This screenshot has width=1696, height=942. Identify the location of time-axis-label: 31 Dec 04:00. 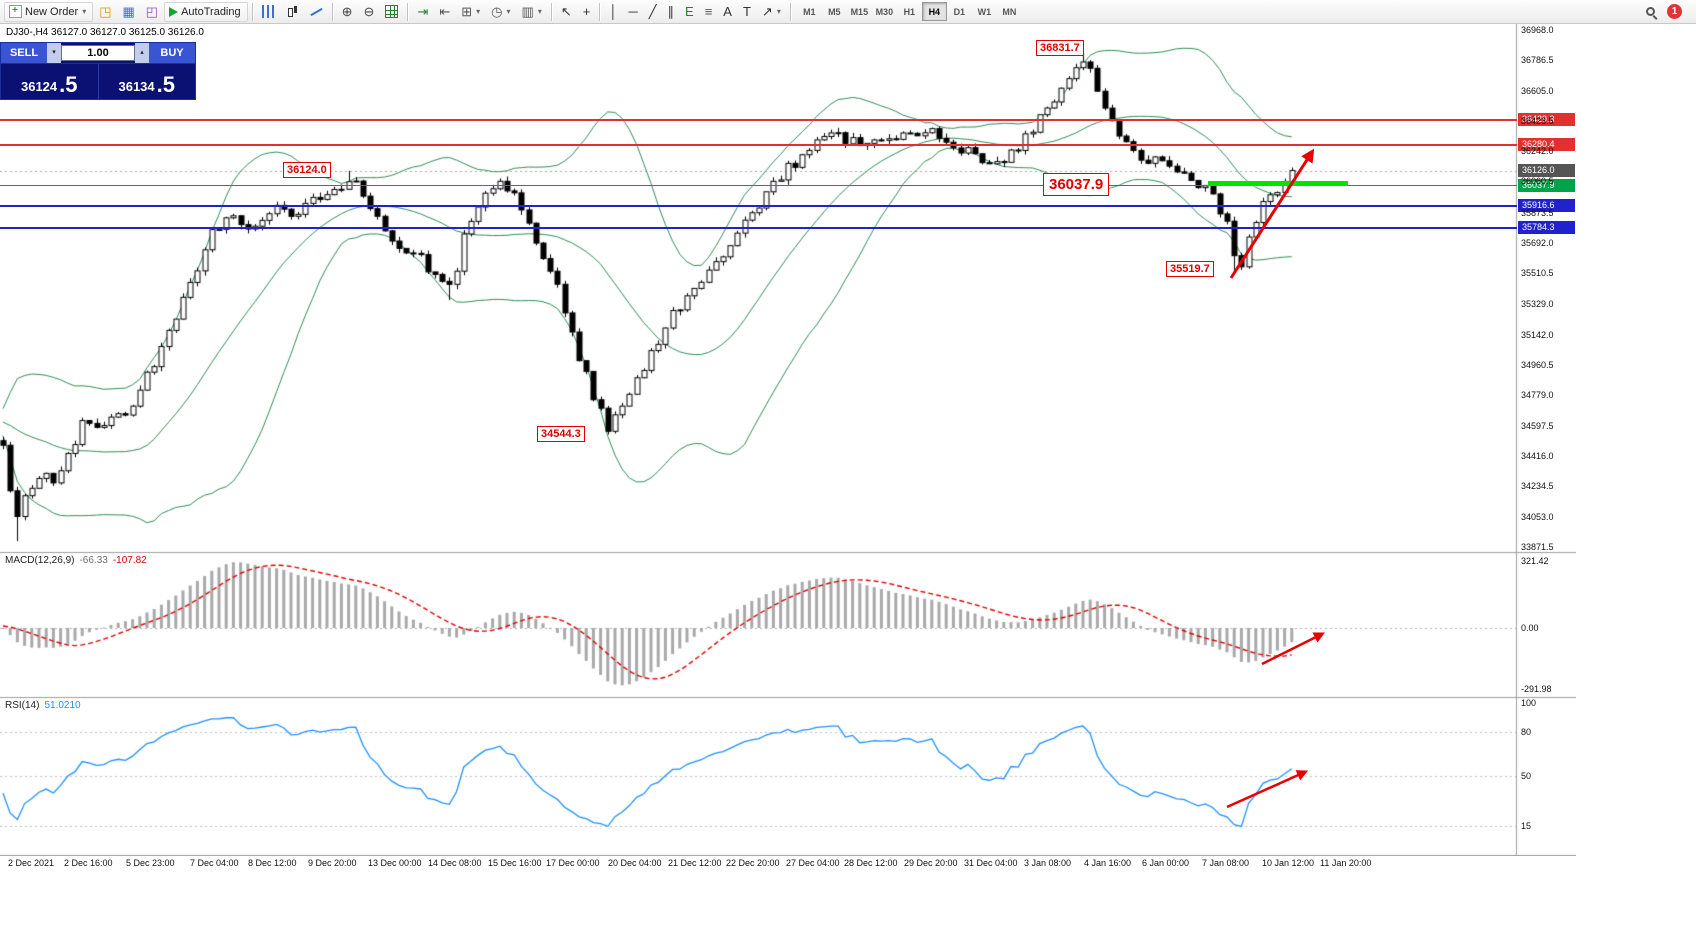
(991, 863).